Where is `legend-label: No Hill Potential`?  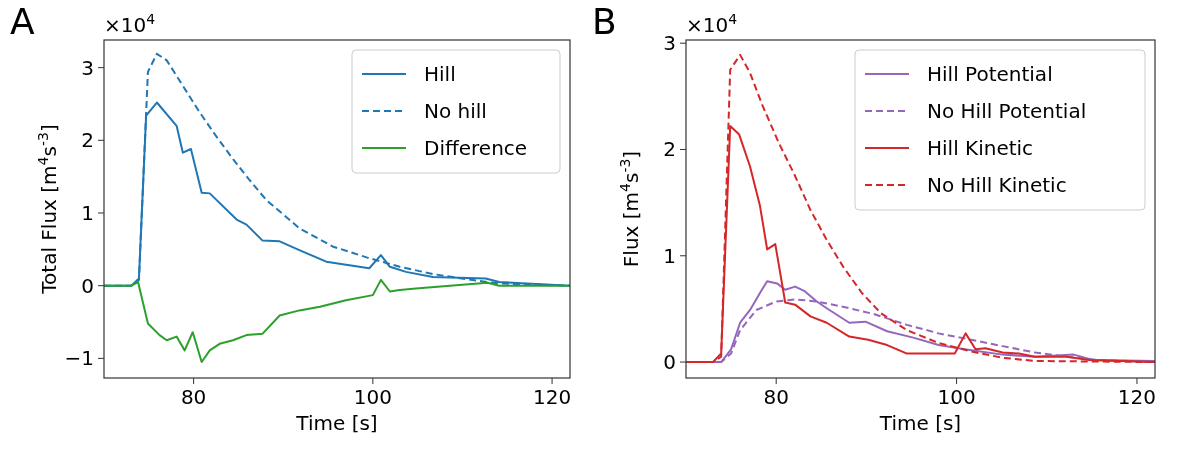 legend-label: No Hill Potential is located at coordinates (1007, 111).